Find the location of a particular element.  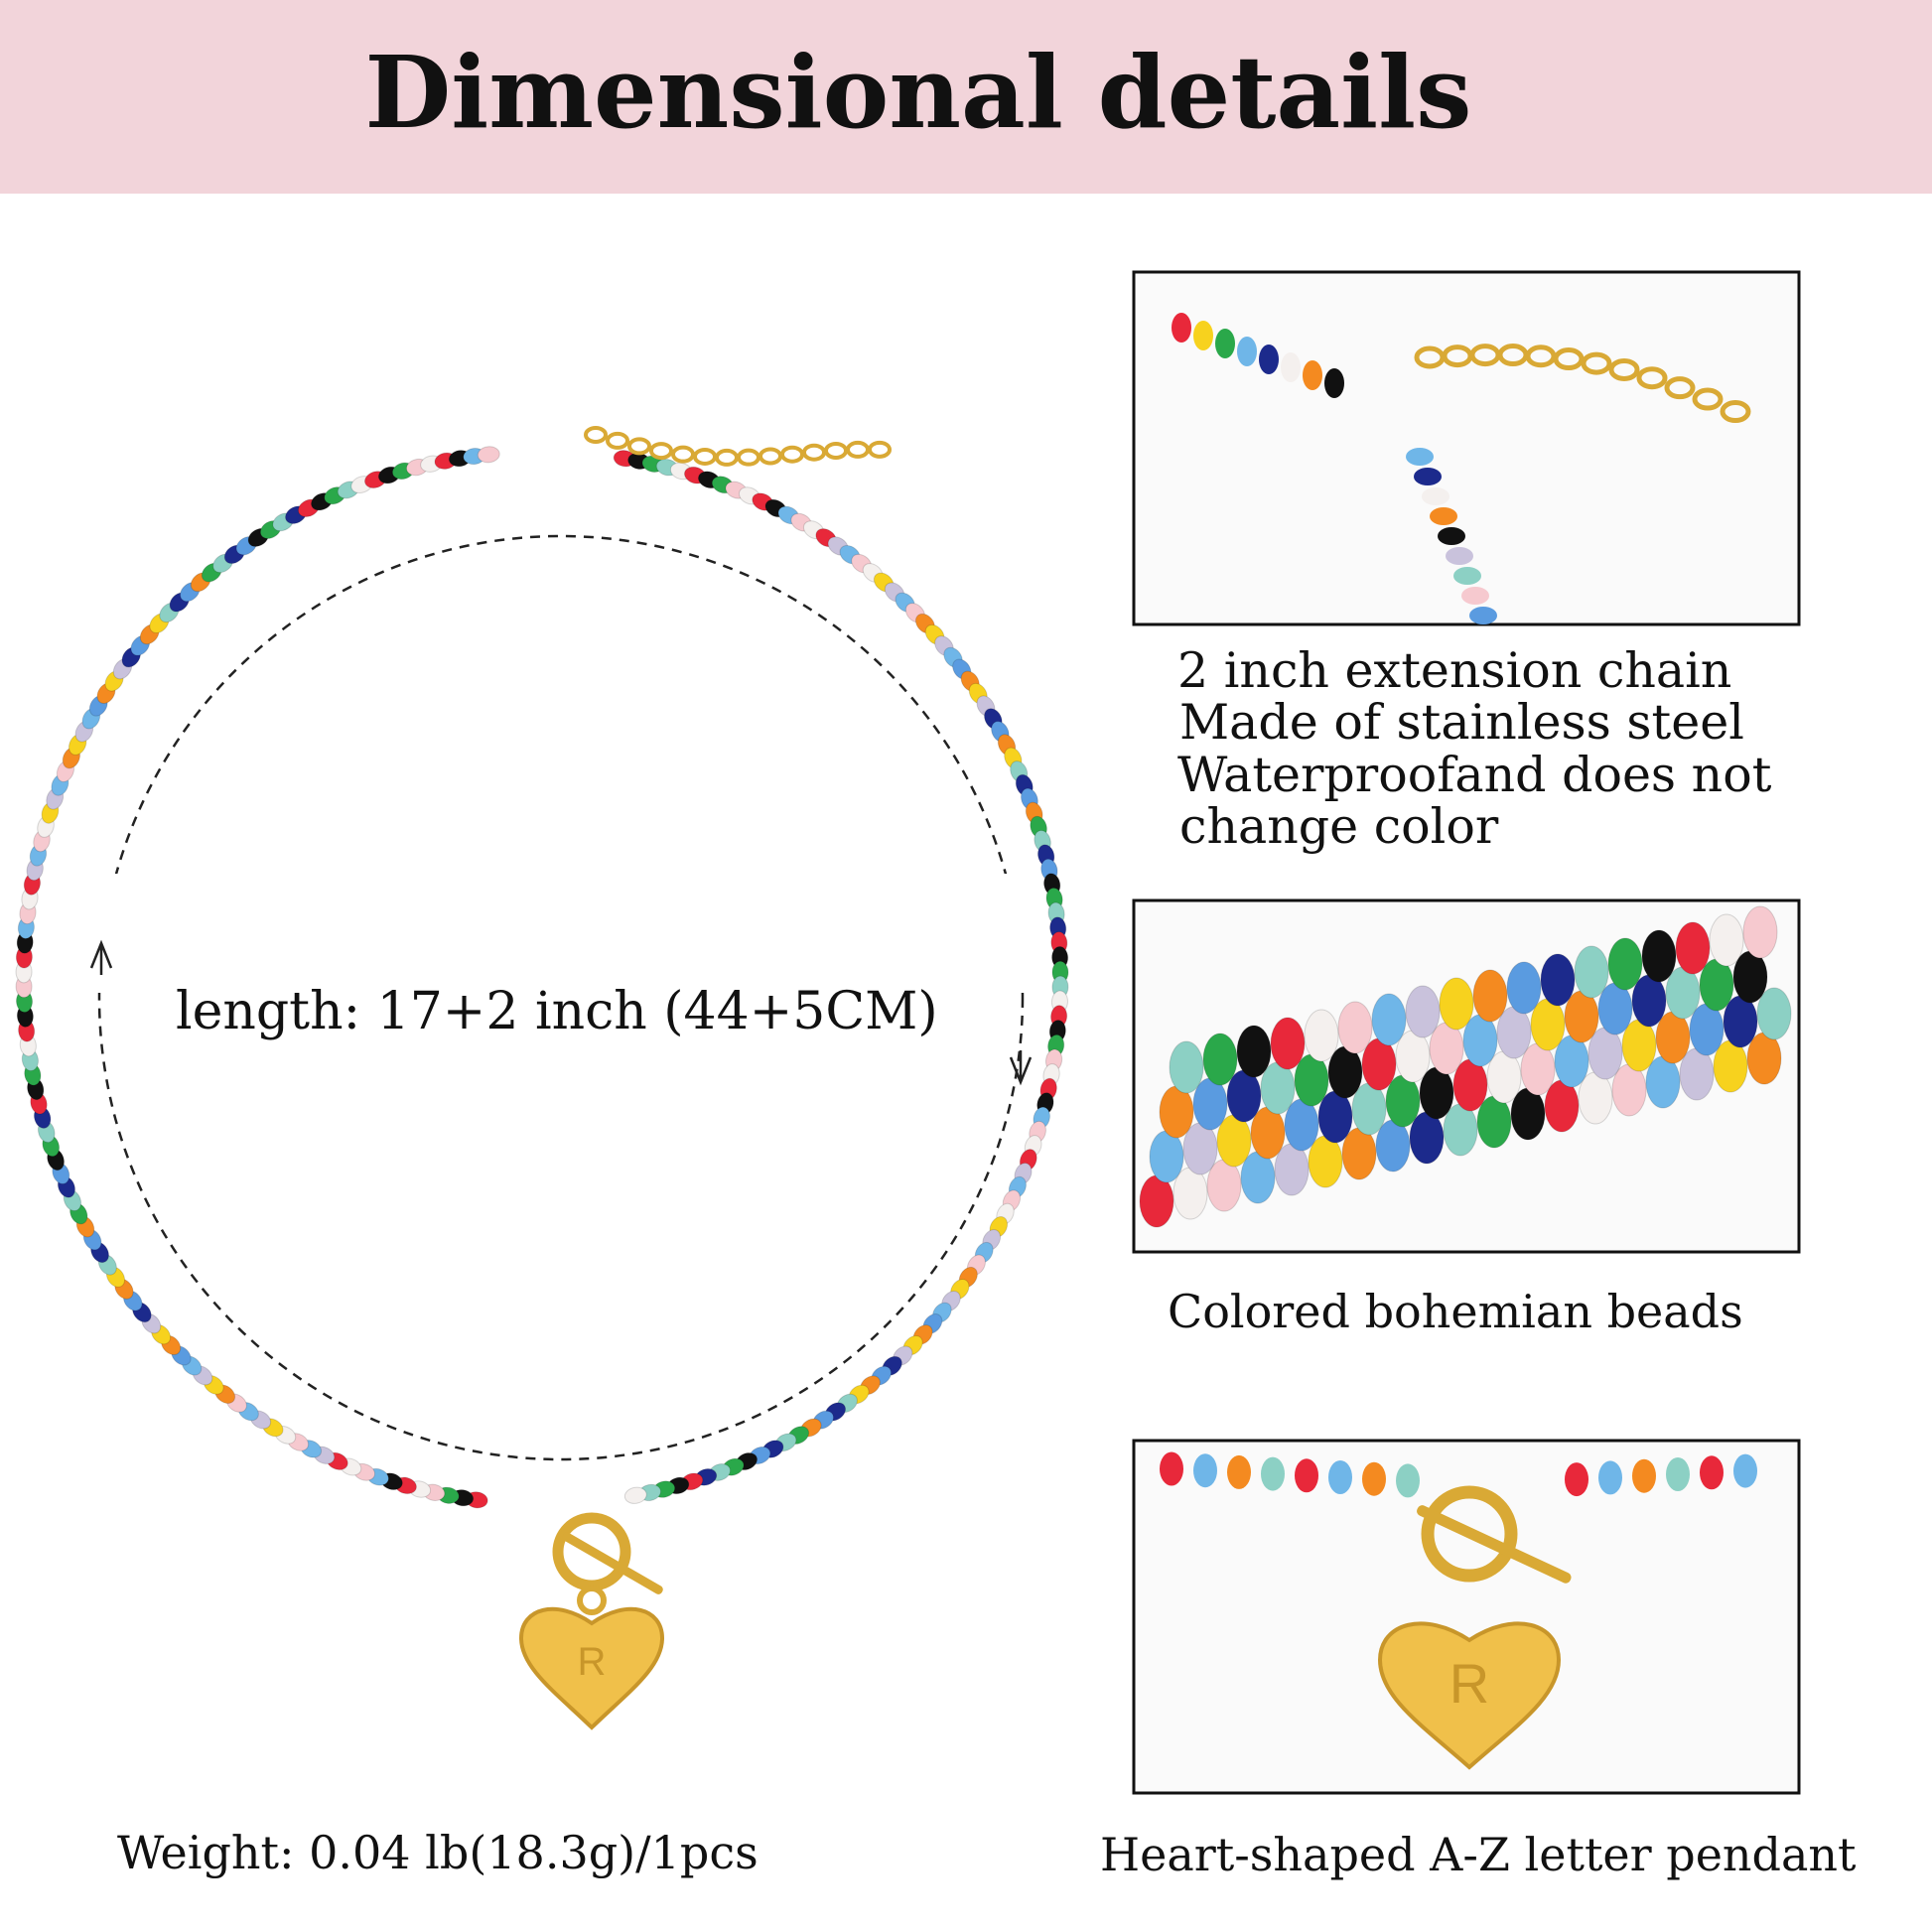

panel-pendant: R is located at coordinates (1467, 1617).